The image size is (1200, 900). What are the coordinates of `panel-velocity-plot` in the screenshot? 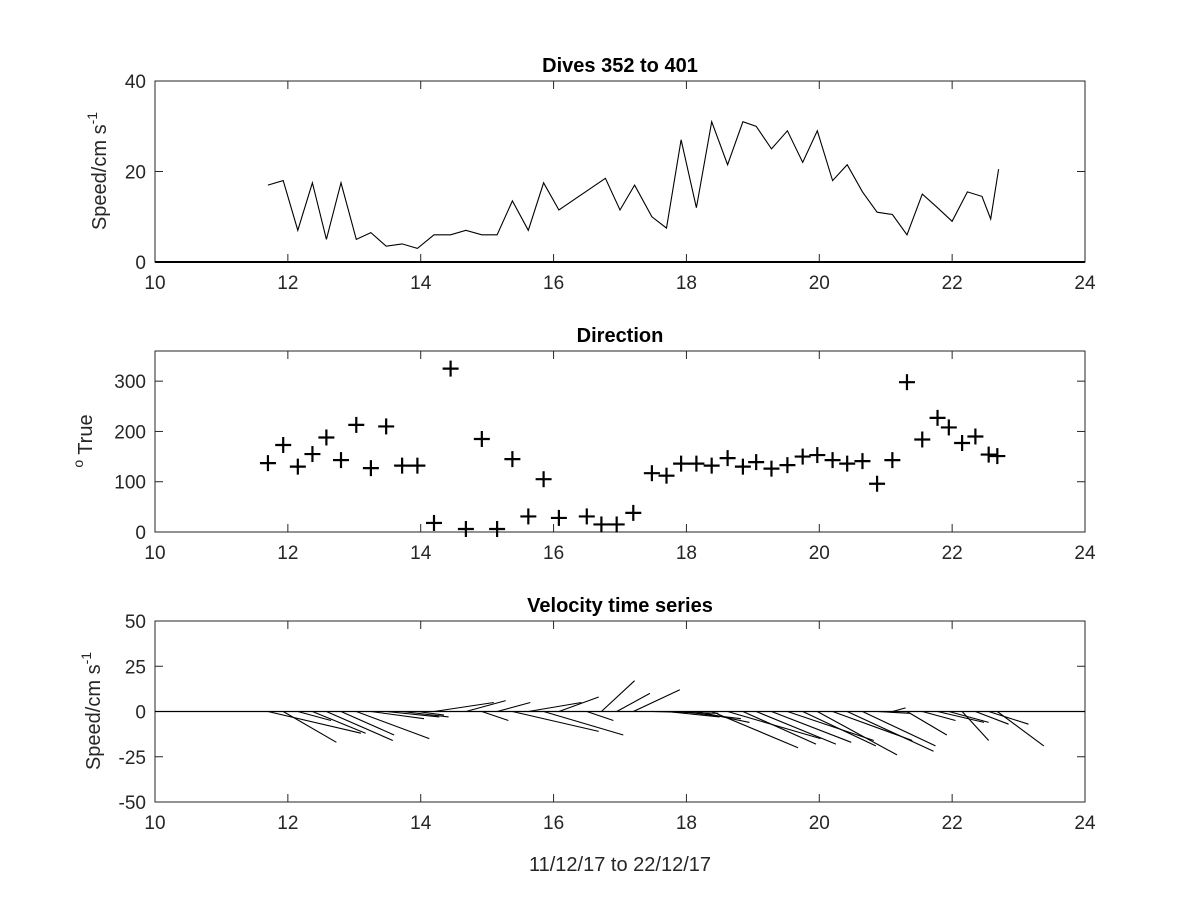 It's located at (620, 718).